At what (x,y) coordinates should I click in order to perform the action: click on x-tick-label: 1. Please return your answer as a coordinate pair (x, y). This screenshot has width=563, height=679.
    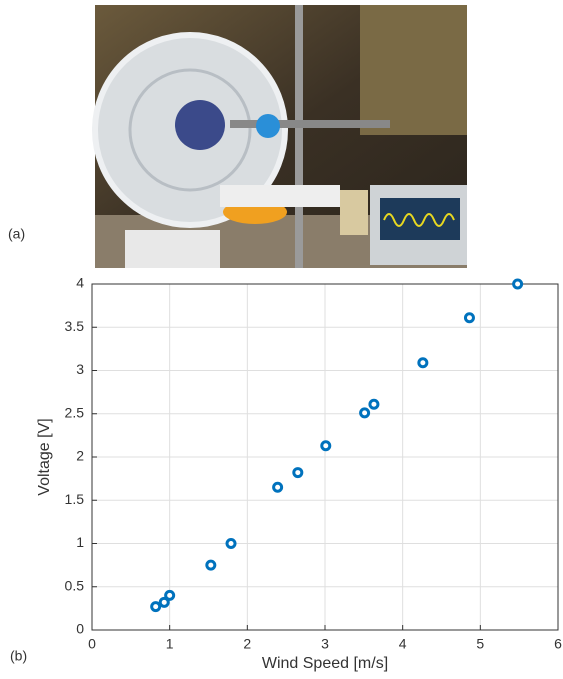
    Looking at the image, I should click on (170, 644).